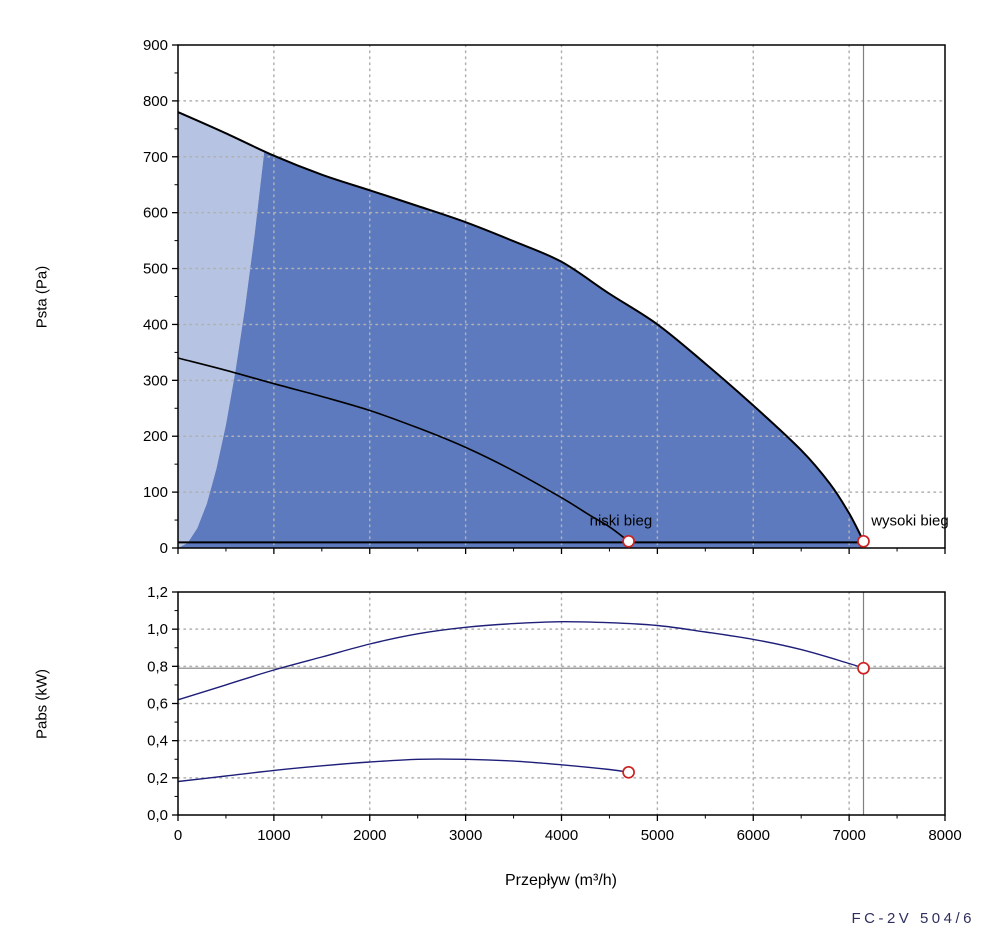  I want to click on power-axis-label: Pabs (kW), so click(42, 704).